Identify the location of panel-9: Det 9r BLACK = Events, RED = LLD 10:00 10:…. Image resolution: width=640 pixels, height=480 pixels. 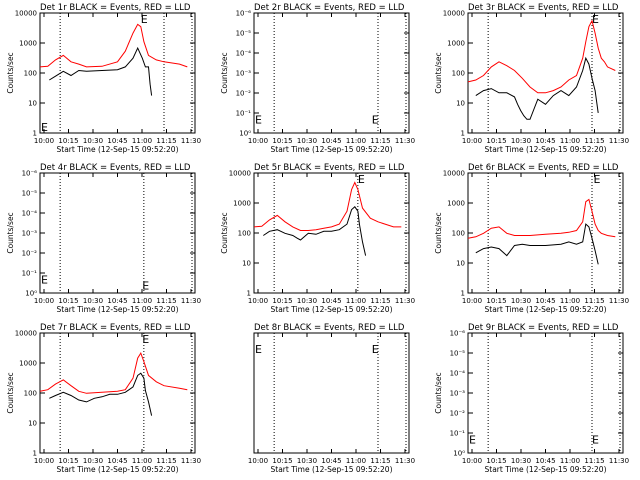
(531, 398).